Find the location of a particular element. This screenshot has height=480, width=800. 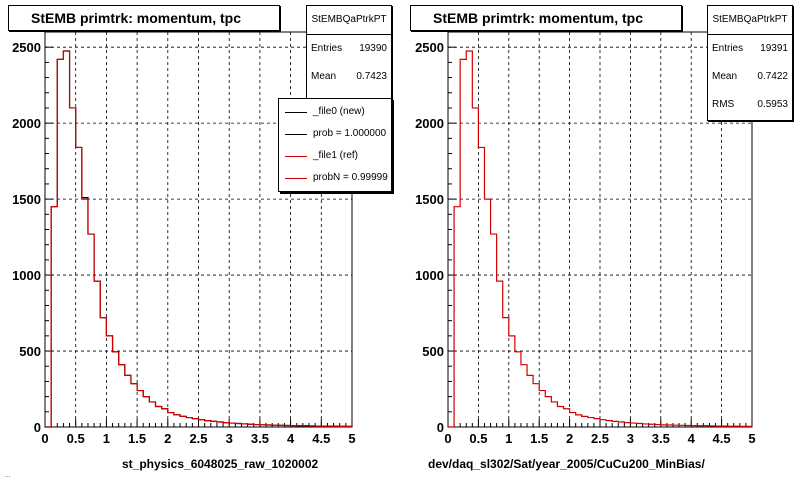

legend-item-prob: prob = 1.000000 is located at coordinates (335, 134).